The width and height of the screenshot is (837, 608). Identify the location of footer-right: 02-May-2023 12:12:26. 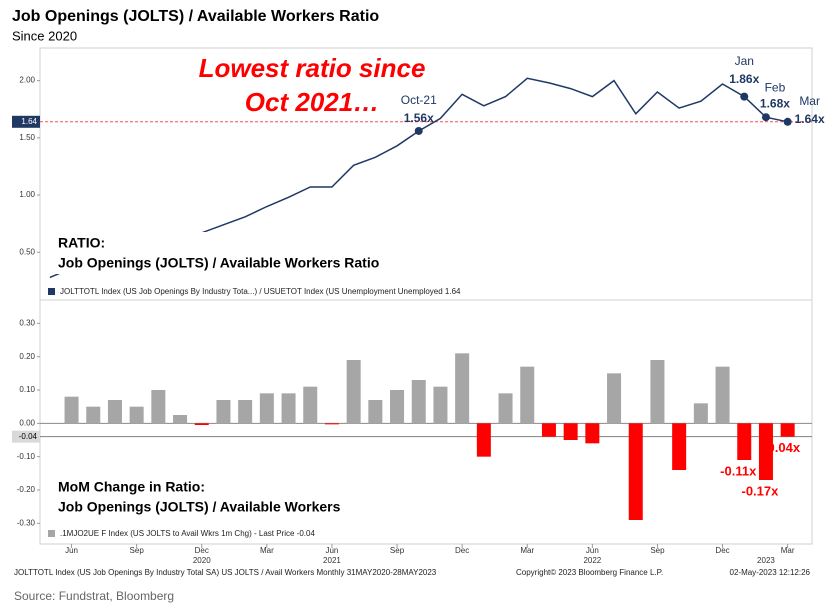
(770, 572).